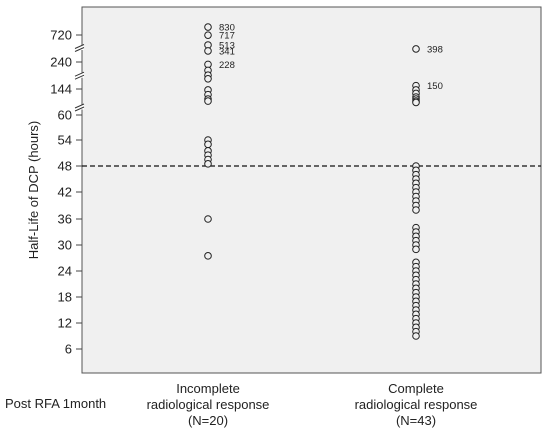 This screenshot has height=437, width=550. What do you see at coordinates (65, 297) in the screenshot?
I see `y-tick-label: 18` at bounding box center [65, 297].